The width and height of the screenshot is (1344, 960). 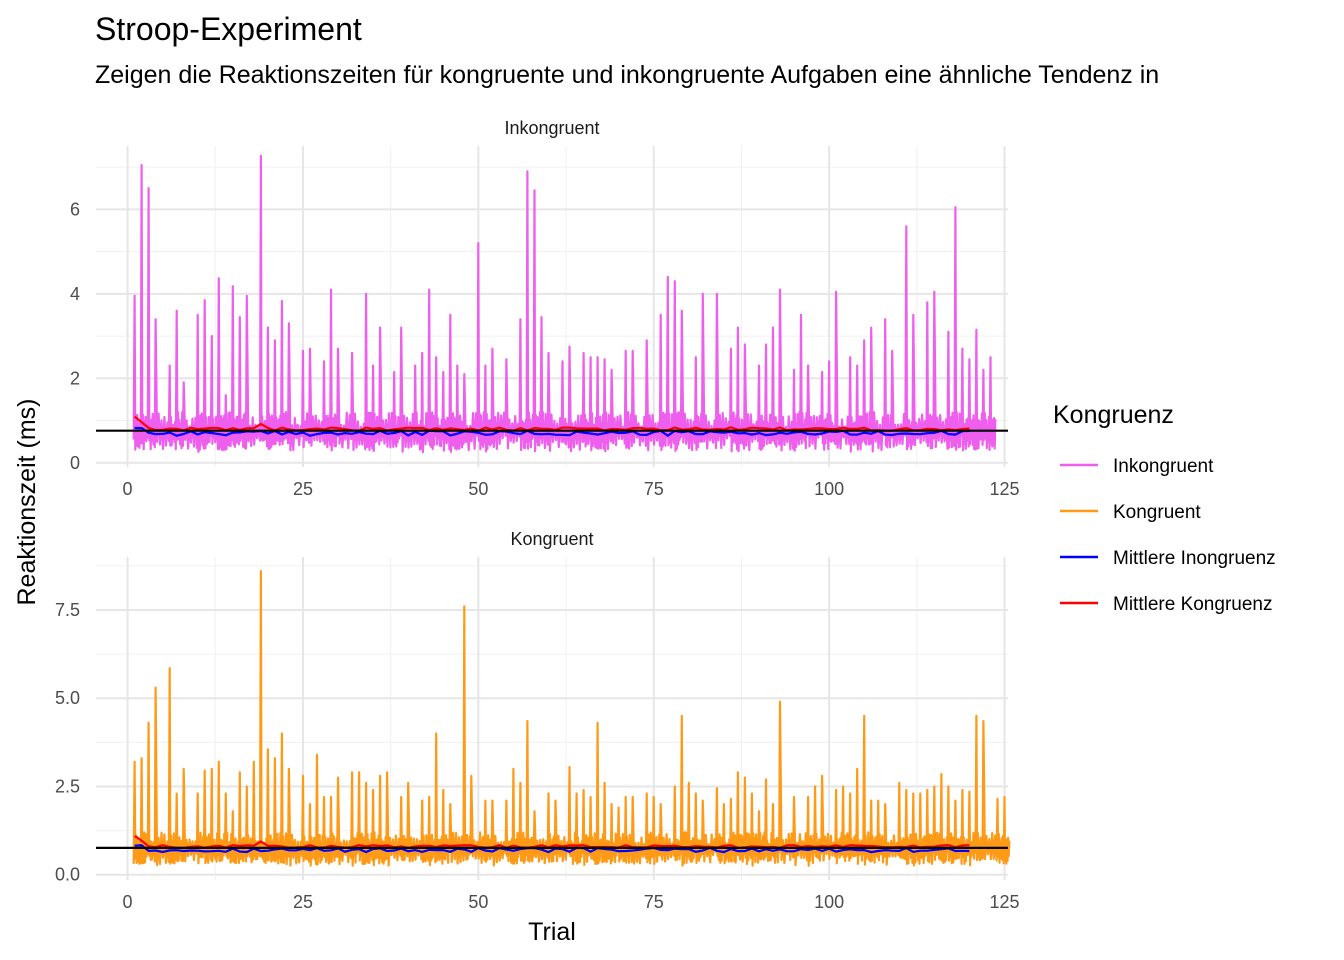 What do you see at coordinates (67, 875) in the screenshot?
I see `y-tick-label: 0.0` at bounding box center [67, 875].